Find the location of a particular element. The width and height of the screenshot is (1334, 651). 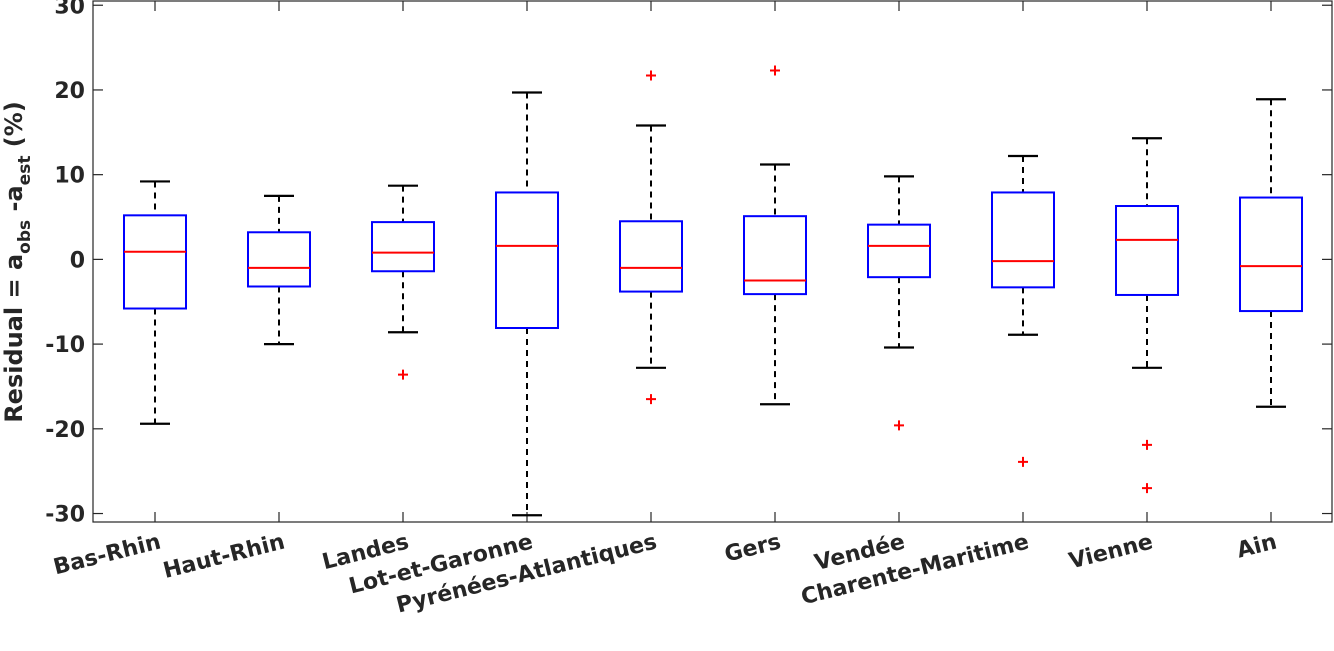

y-axis-label-sub-est: est is located at coordinates (25, 171).